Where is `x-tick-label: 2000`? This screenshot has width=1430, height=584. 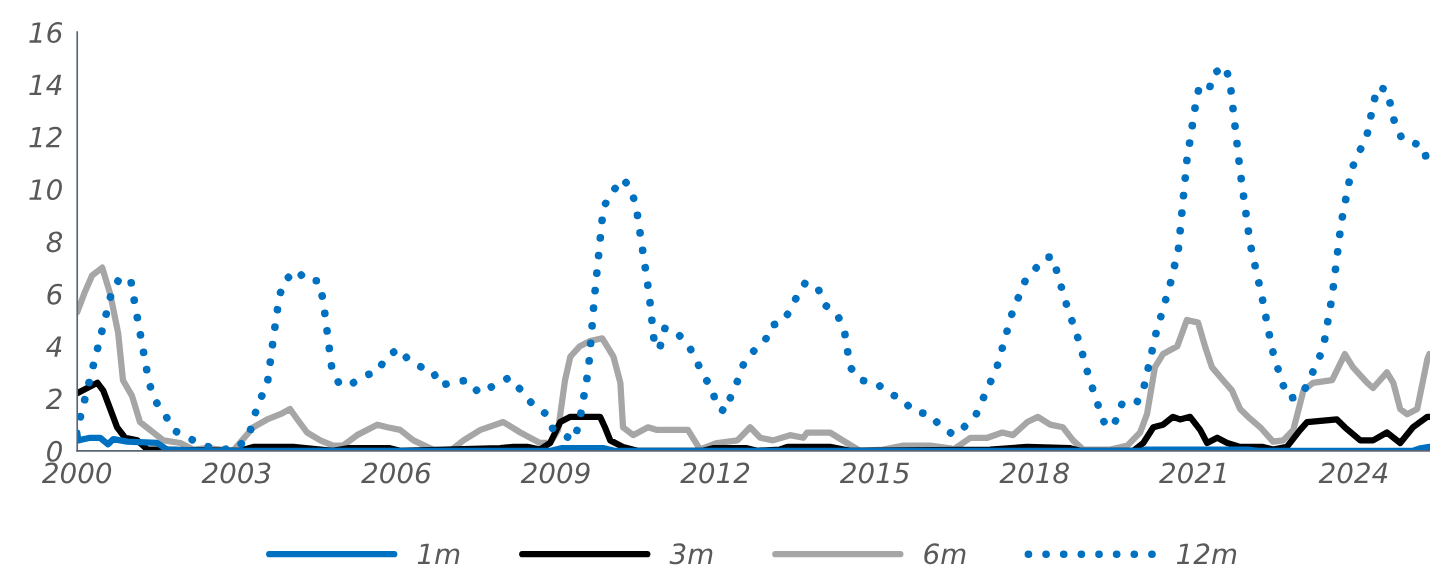 x-tick-label: 2000 is located at coordinates (76, 473).